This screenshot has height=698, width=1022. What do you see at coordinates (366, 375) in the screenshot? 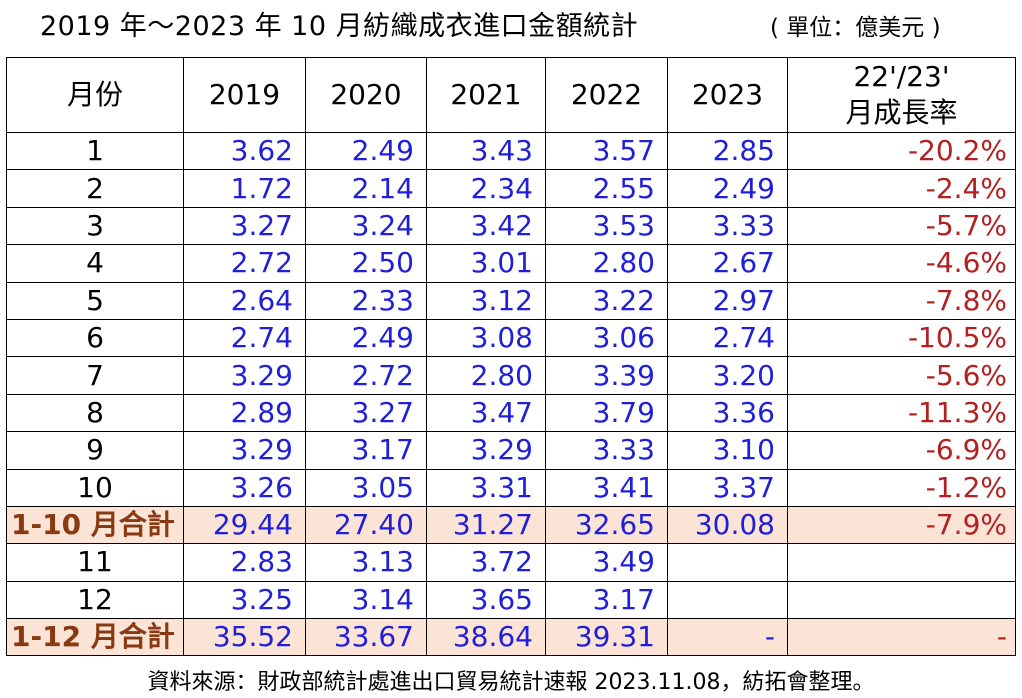
I see `value-2020-cell: 2.72` at bounding box center [366, 375].